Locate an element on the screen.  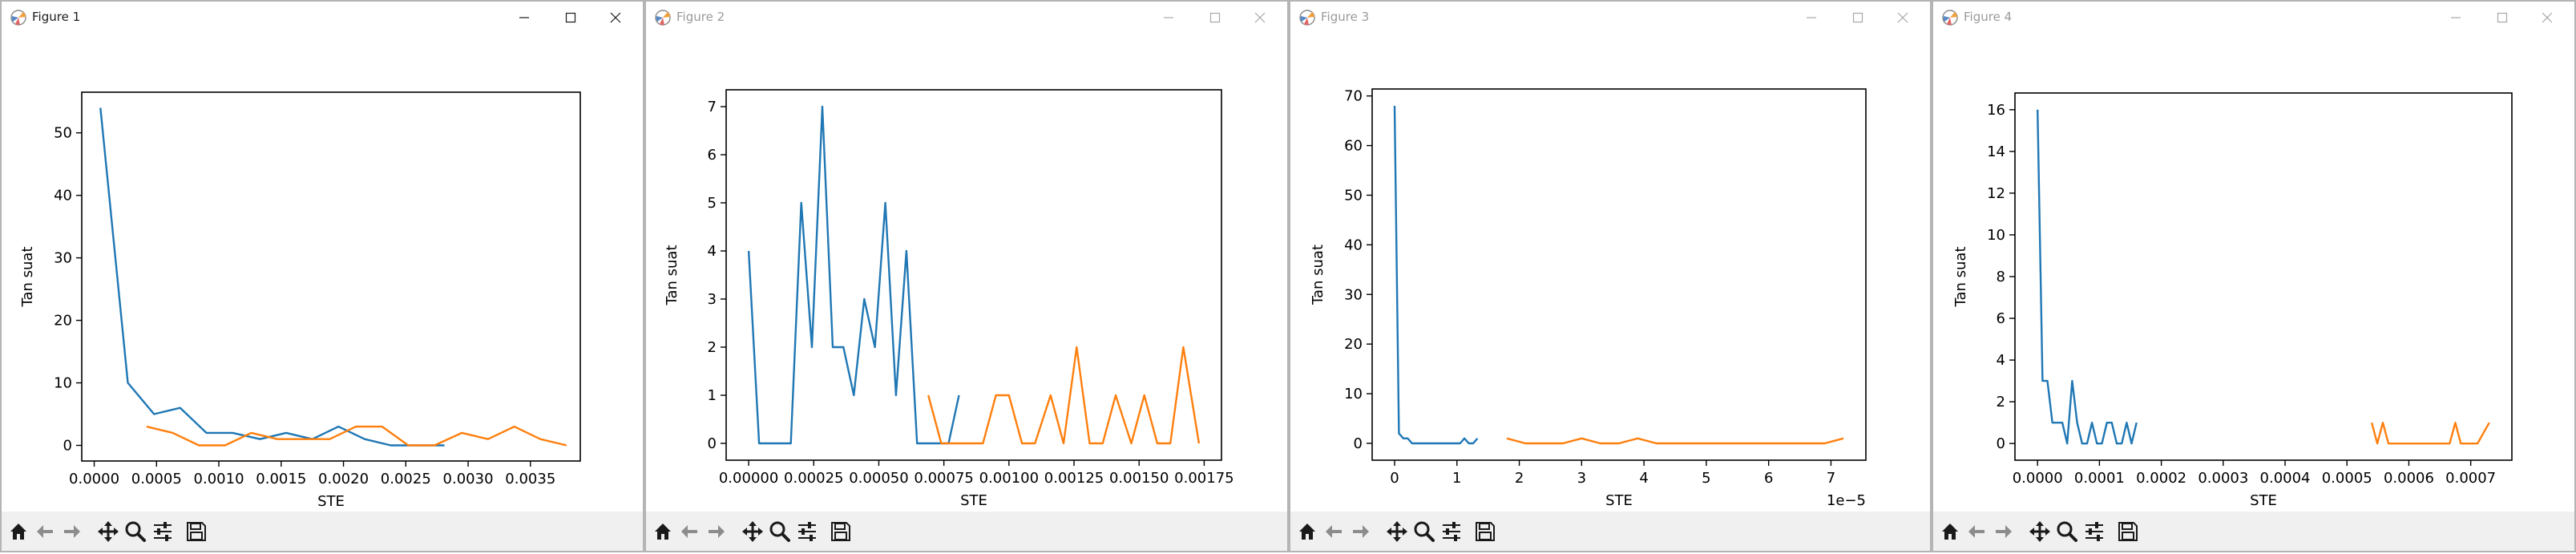
back-arrow-icon is located at coordinates (1334, 531).